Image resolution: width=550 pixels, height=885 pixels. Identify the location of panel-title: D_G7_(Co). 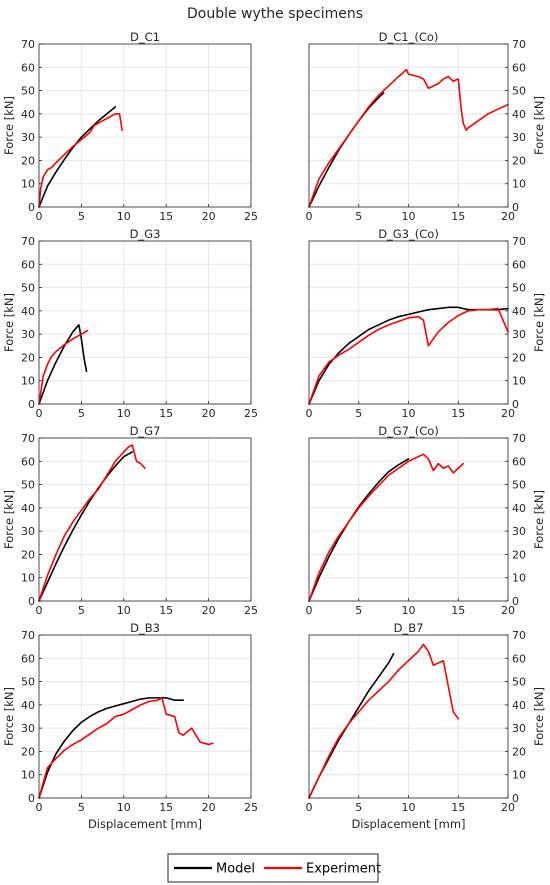
(408, 431).